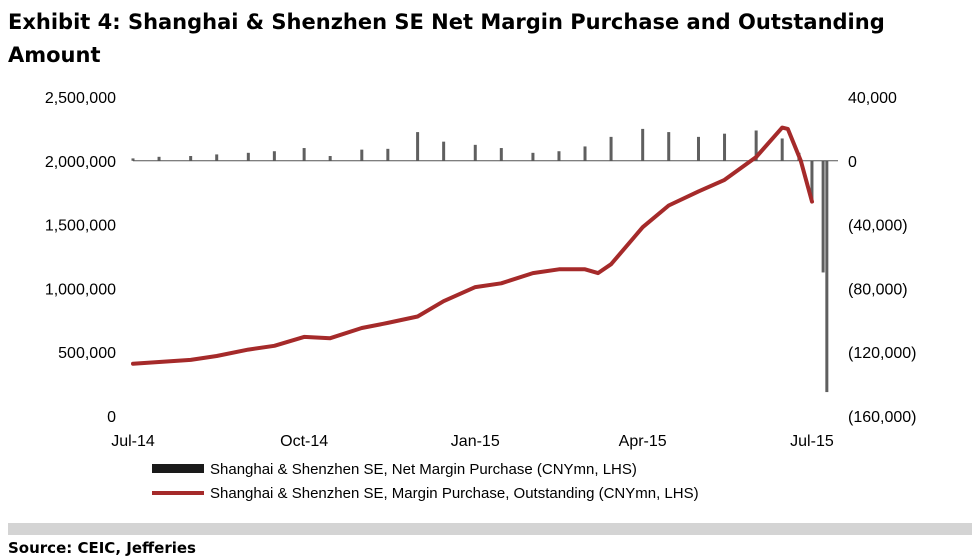 The width and height of the screenshot is (980, 558). I want to click on left-tick-label: 1,500,000, so click(80, 226).